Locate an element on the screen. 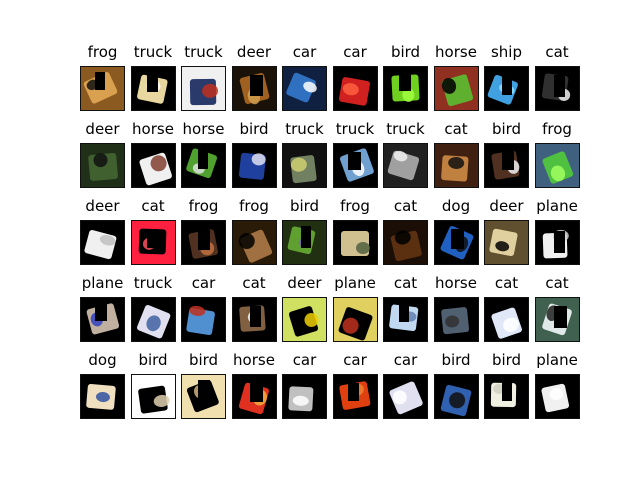  image-label: ship is located at coordinates (506, 52).